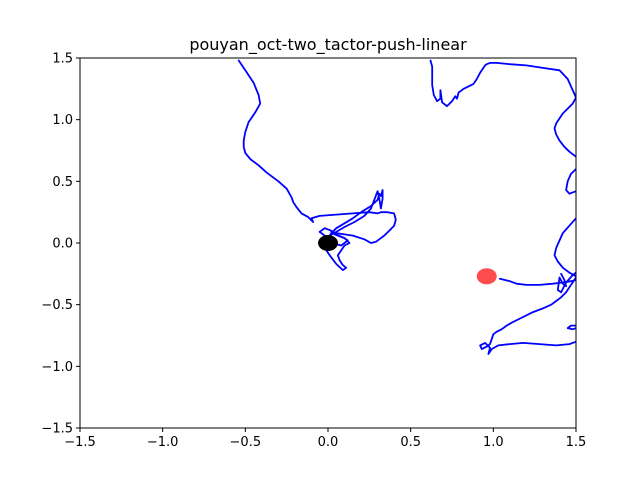 This screenshot has height=480, width=640. I want to click on x-tick-label: −1.5, so click(80, 442).